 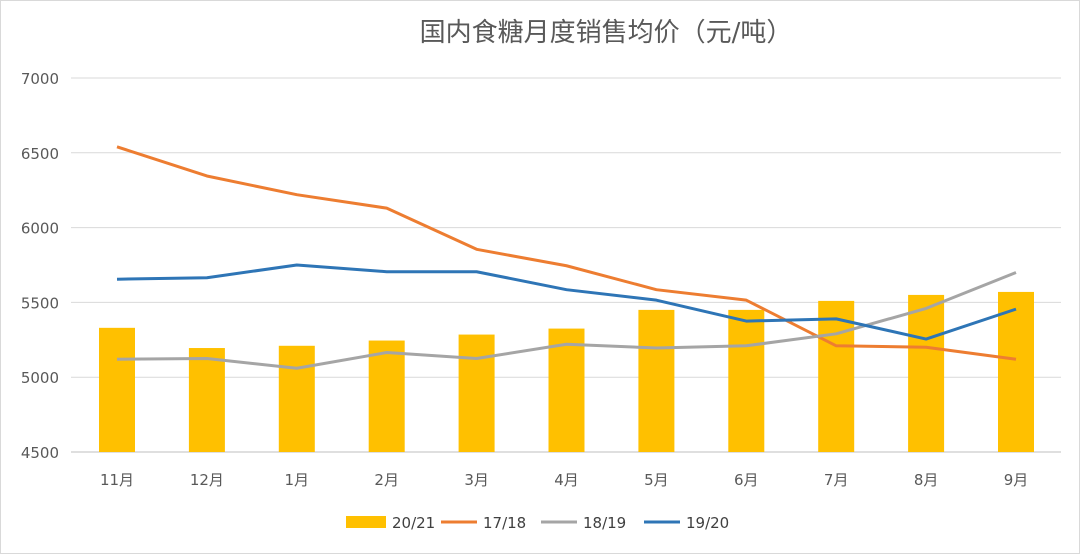 I want to click on x-tick-label: 5月, so click(x=656, y=480).